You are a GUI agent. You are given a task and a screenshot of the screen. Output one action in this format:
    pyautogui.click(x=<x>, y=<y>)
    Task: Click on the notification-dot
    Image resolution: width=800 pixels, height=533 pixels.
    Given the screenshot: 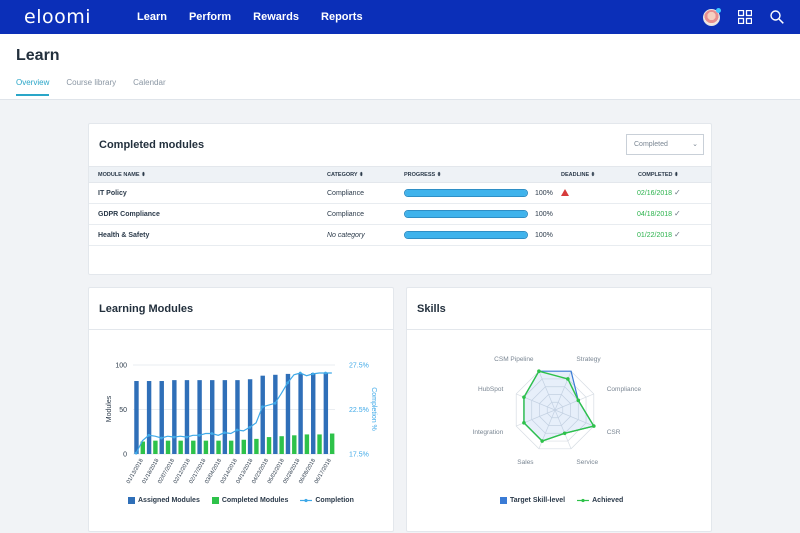 What is the action you would take?
    pyautogui.click(x=718, y=10)
    